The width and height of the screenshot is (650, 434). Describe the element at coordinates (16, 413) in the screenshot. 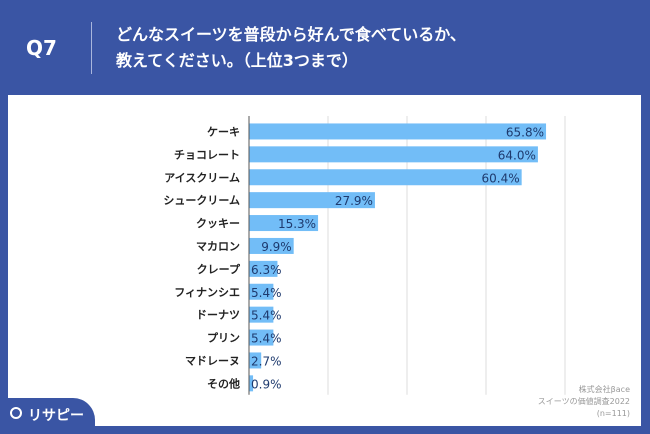

I see `pin-icon` at that location.